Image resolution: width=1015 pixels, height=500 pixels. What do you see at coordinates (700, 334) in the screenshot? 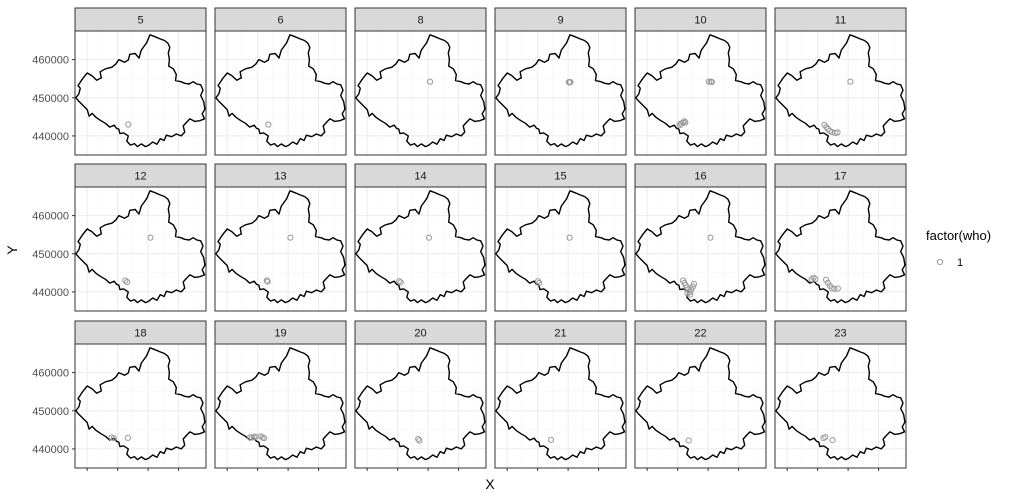
I see `facet-strip-label: 22` at bounding box center [700, 334].